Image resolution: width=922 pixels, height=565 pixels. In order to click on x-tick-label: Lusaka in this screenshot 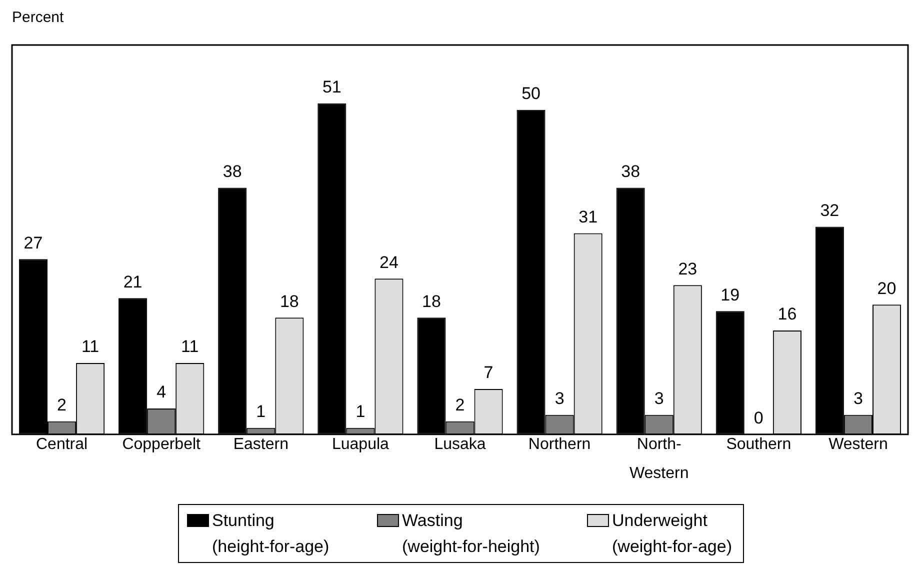, I will do `click(460, 445)`.